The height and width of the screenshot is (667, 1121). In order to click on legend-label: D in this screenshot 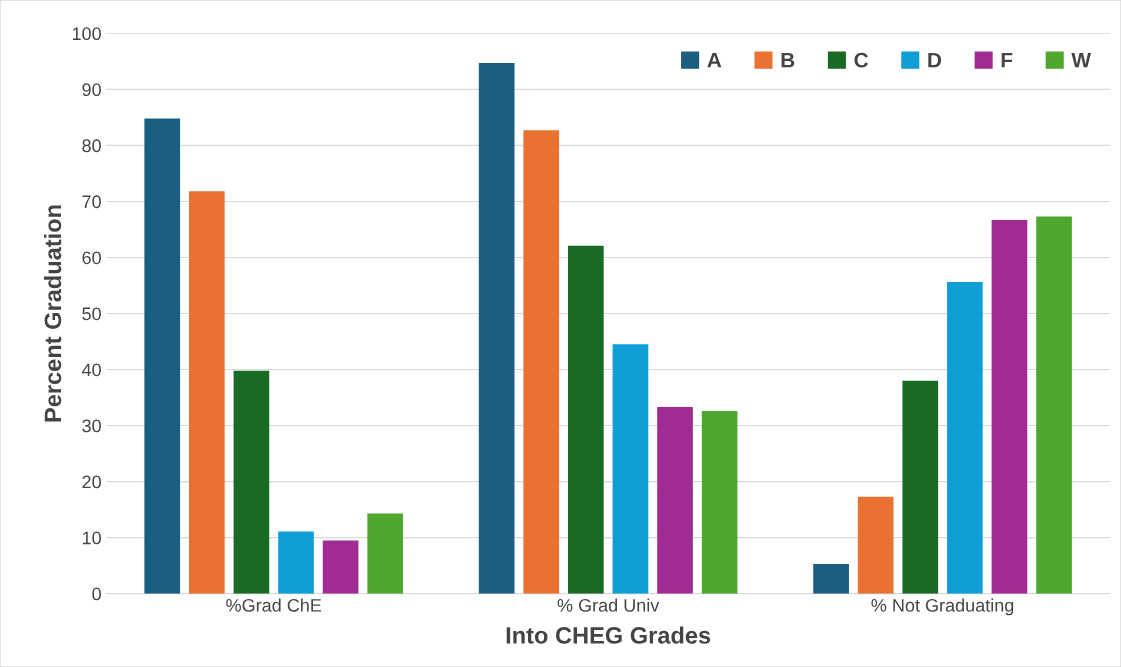, I will do `click(935, 60)`.